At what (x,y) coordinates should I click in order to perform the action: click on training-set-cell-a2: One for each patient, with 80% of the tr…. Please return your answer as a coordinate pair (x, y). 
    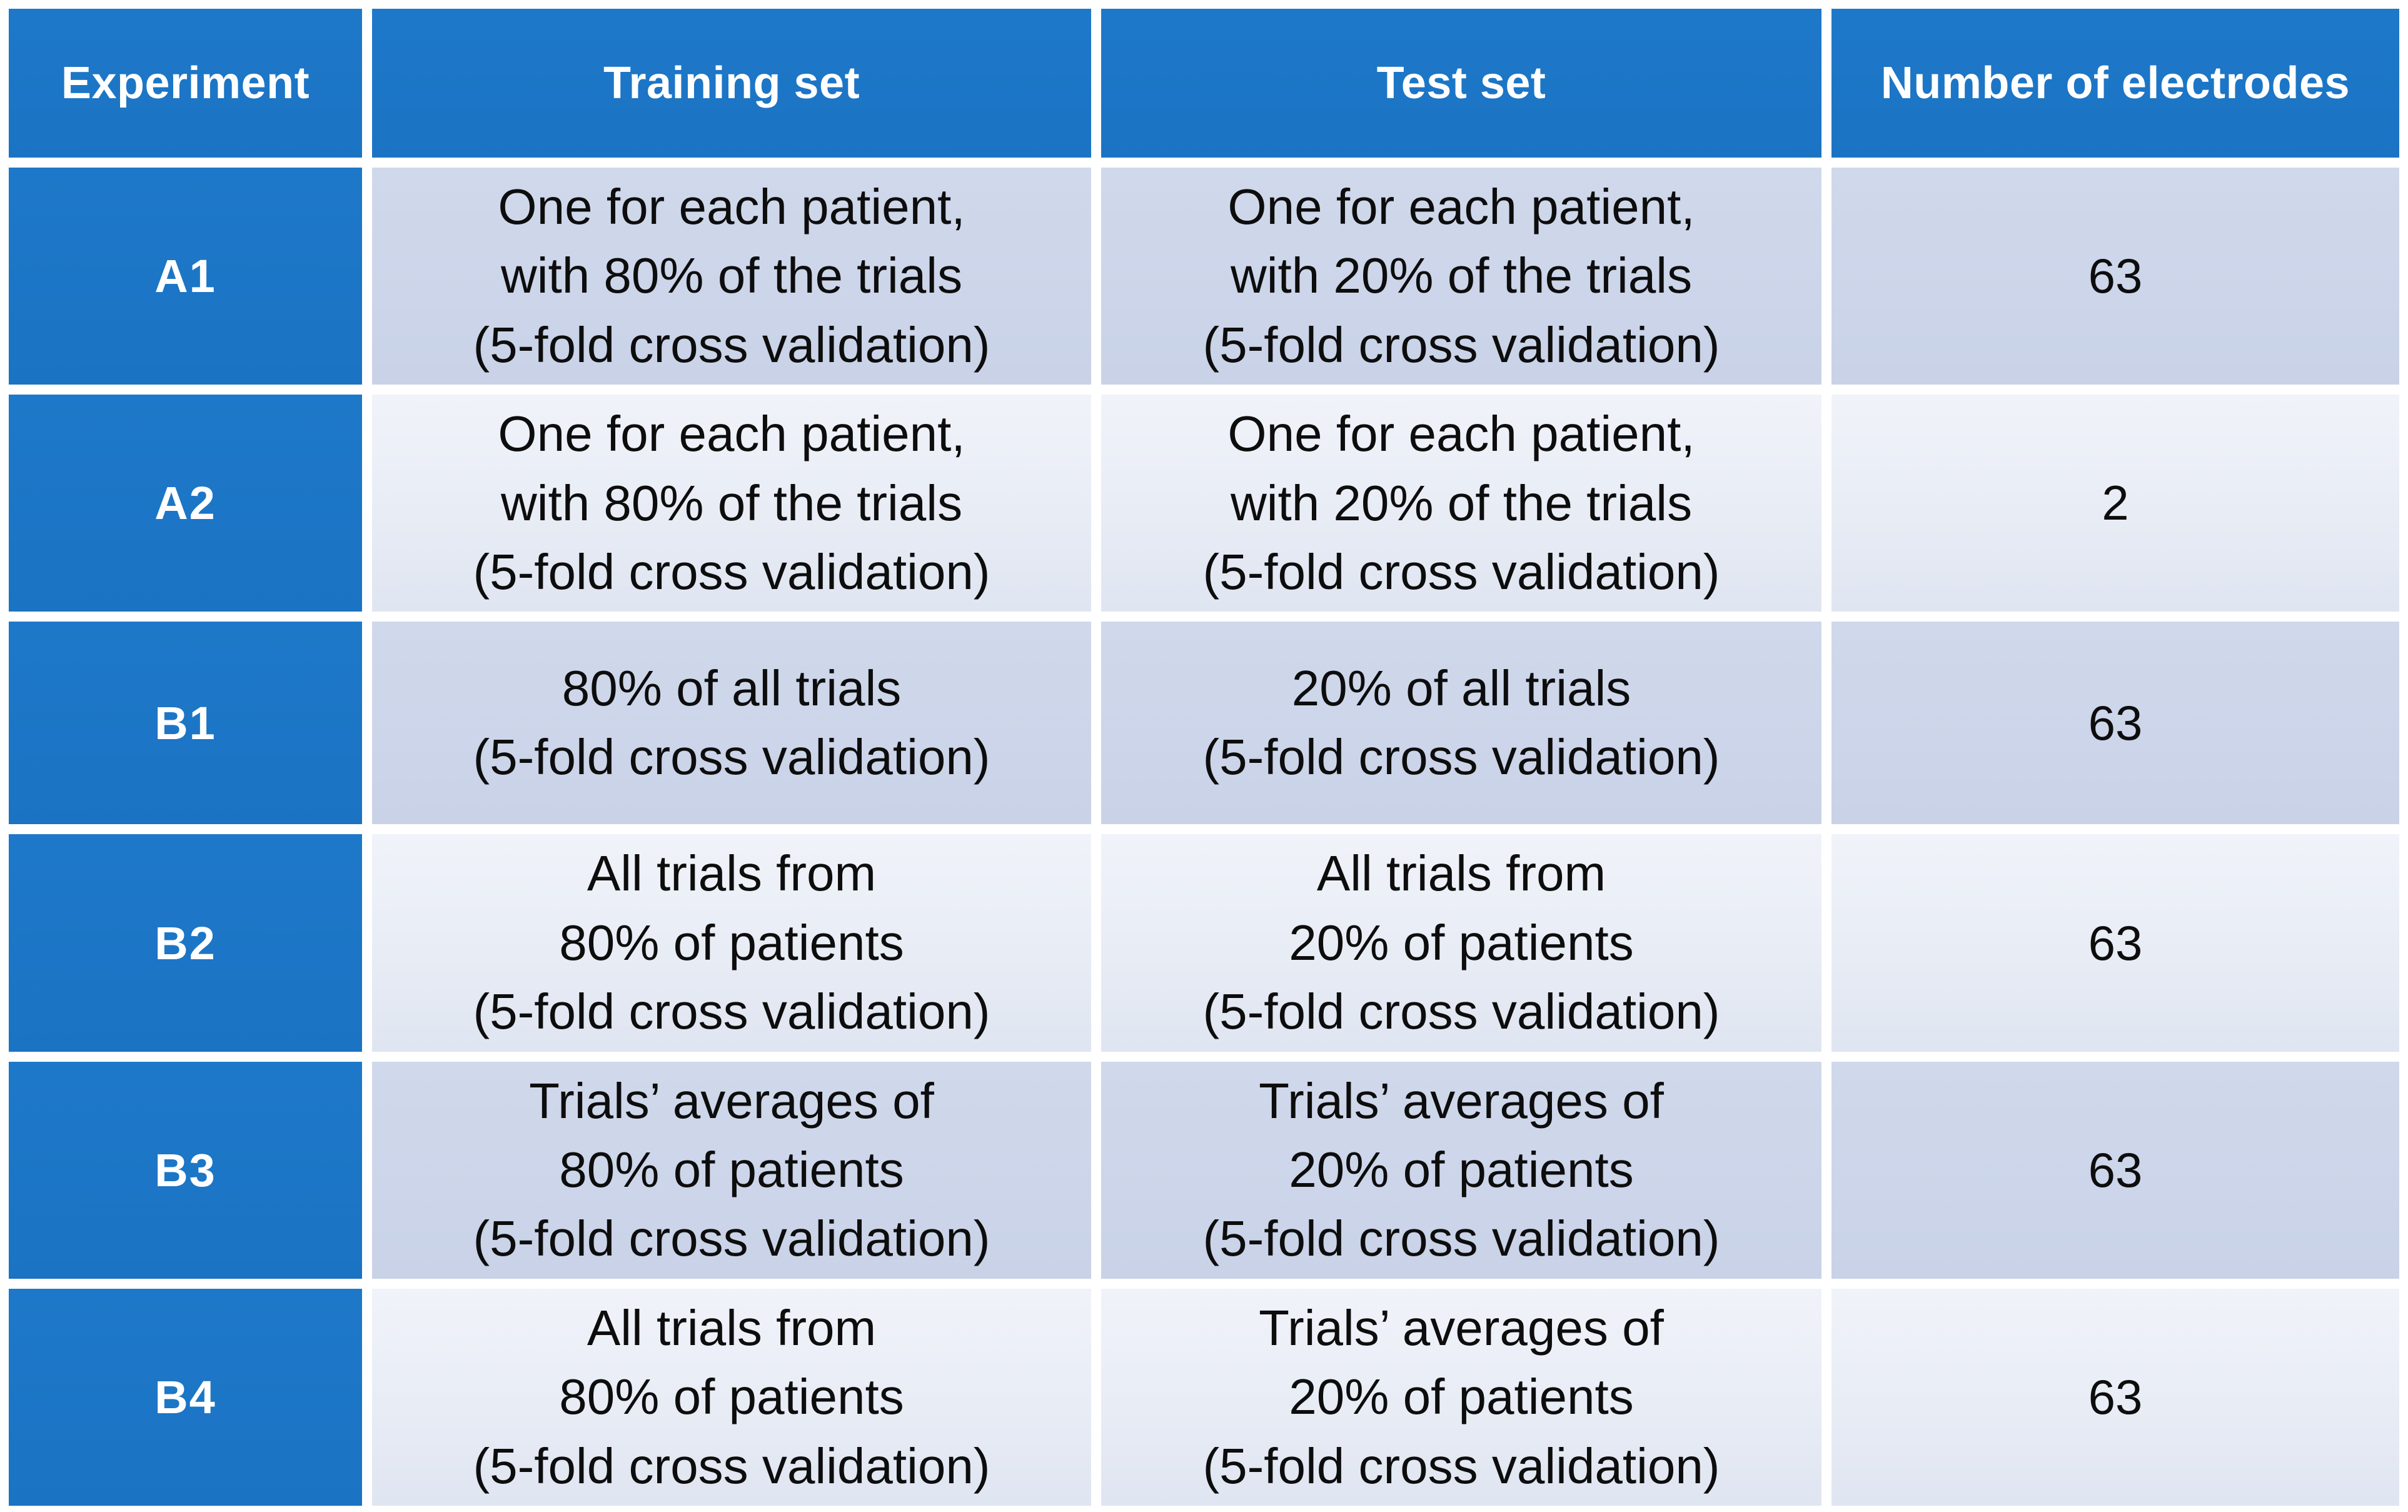
    Looking at the image, I should click on (731, 504).